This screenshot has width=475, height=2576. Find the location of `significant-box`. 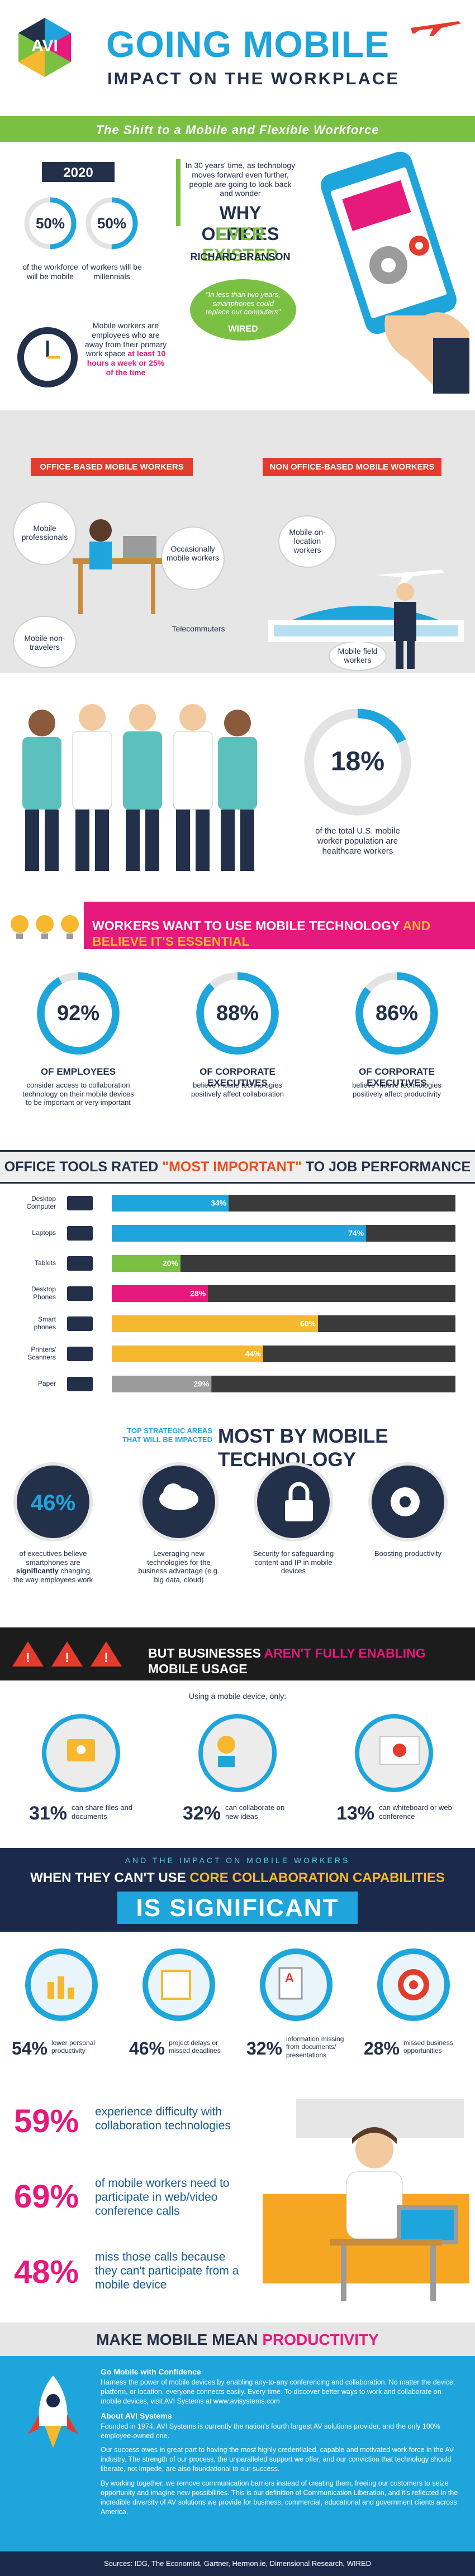

significant-box is located at coordinates (237, 1908).